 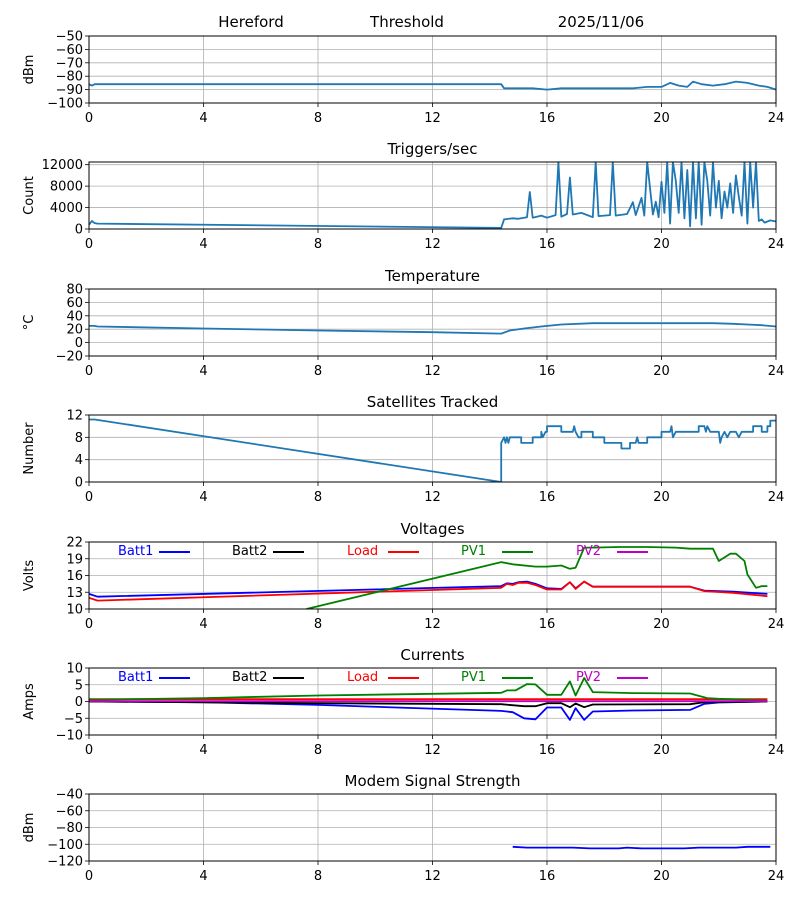 What do you see at coordinates (79, 438) in the screenshot?
I see `y-tick-label: 8` at bounding box center [79, 438].